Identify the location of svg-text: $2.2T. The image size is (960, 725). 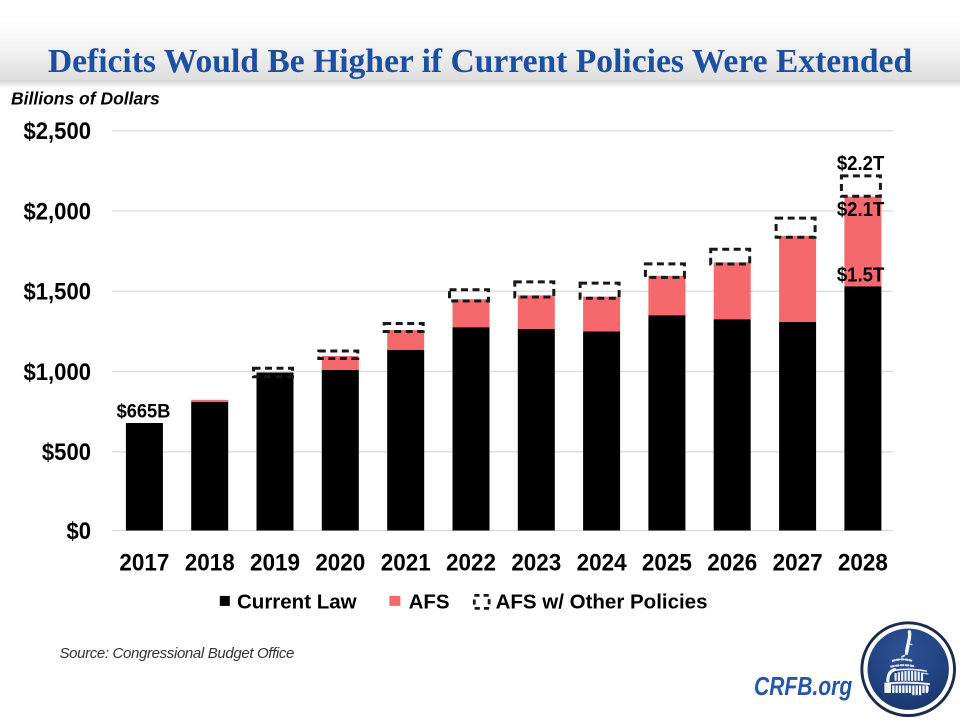
(861, 164).